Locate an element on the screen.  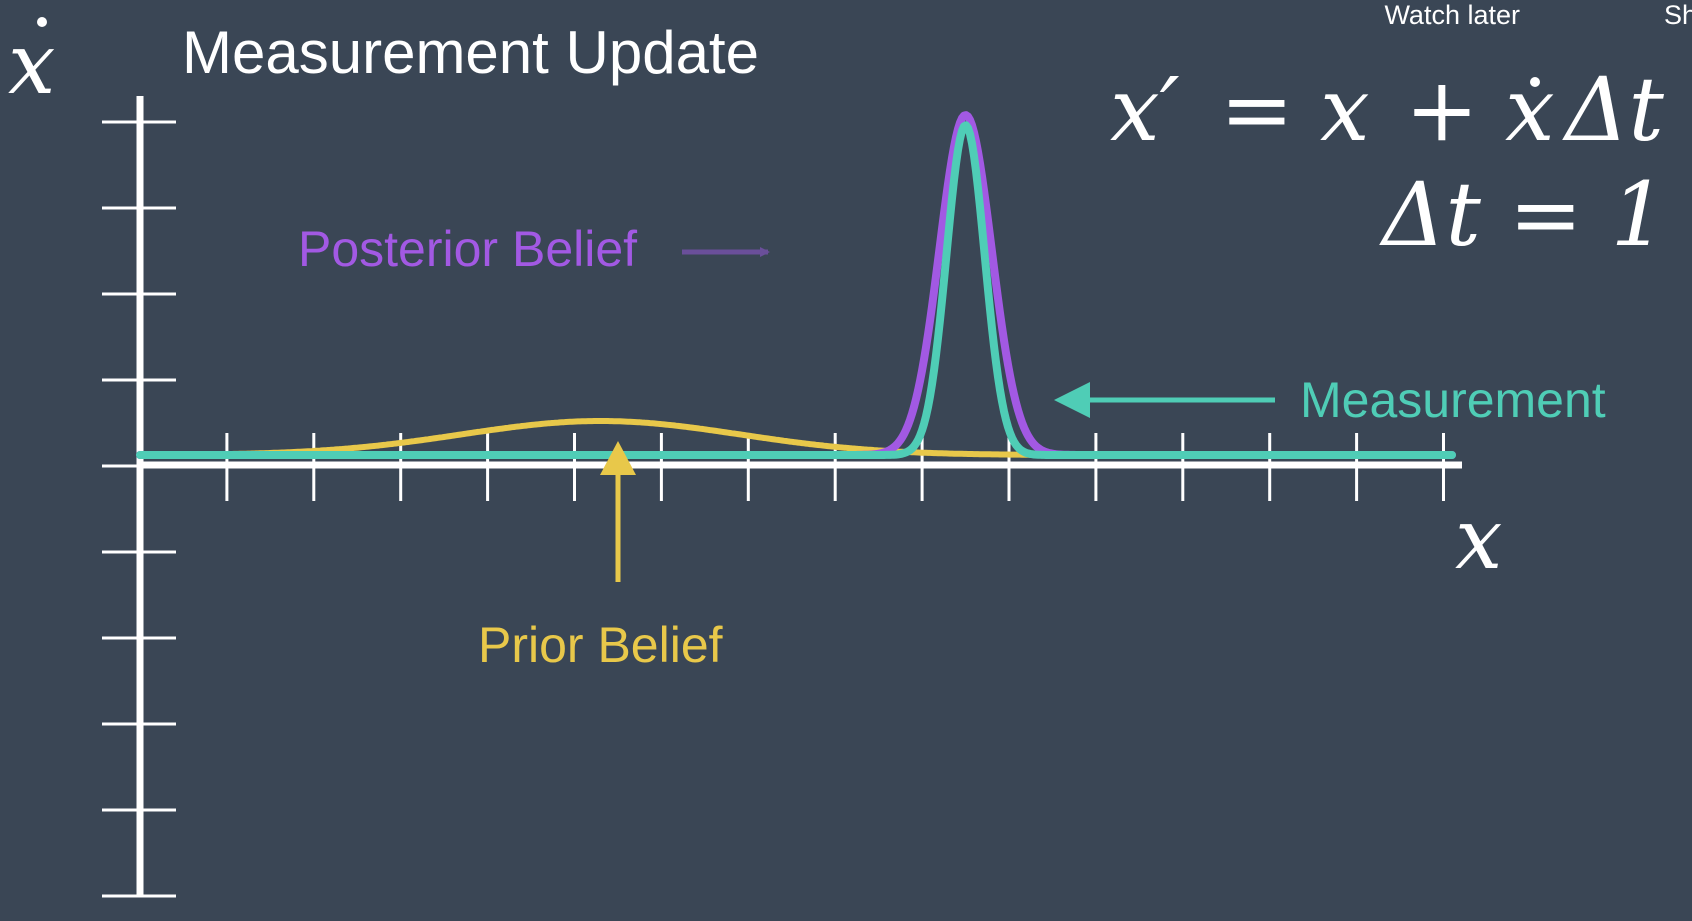
x-axis-symbol: x is located at coordinates (1478, 539).